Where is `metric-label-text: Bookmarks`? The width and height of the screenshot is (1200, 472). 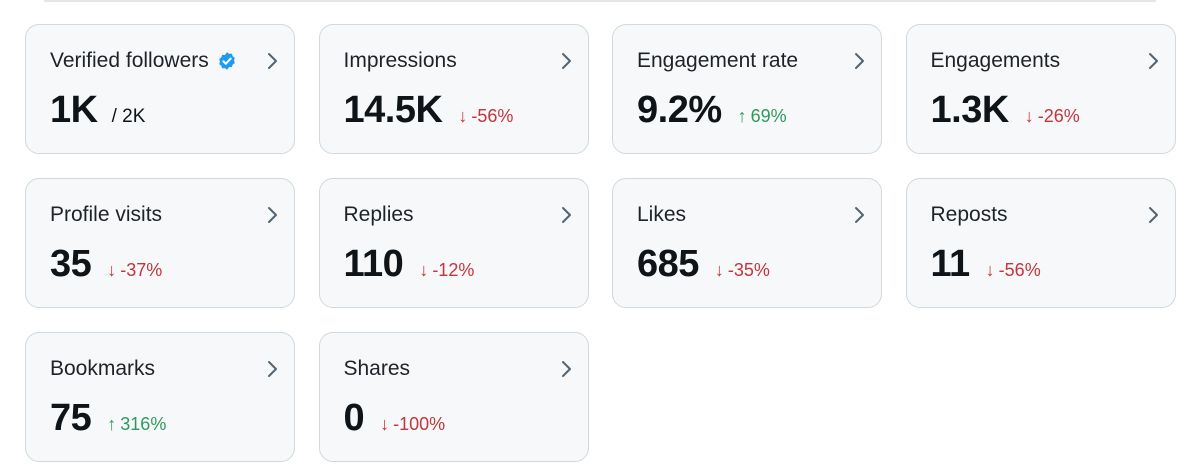 metric-label-text: Bookmarks is located at coordinates (103, 368).